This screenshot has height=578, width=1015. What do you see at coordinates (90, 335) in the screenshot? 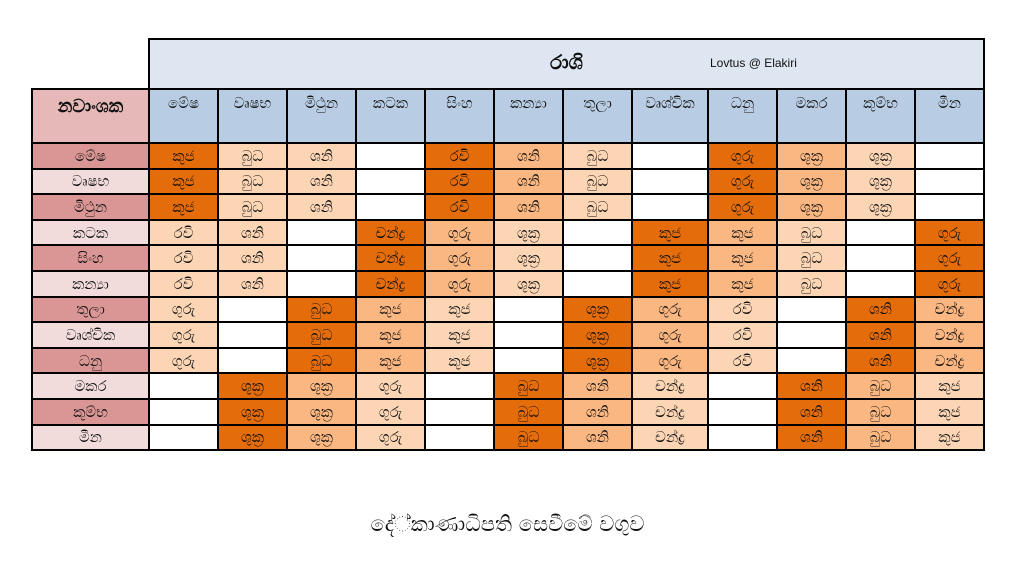
I see `row-header: වෘශ්චික` at bounding box center [90, 335].